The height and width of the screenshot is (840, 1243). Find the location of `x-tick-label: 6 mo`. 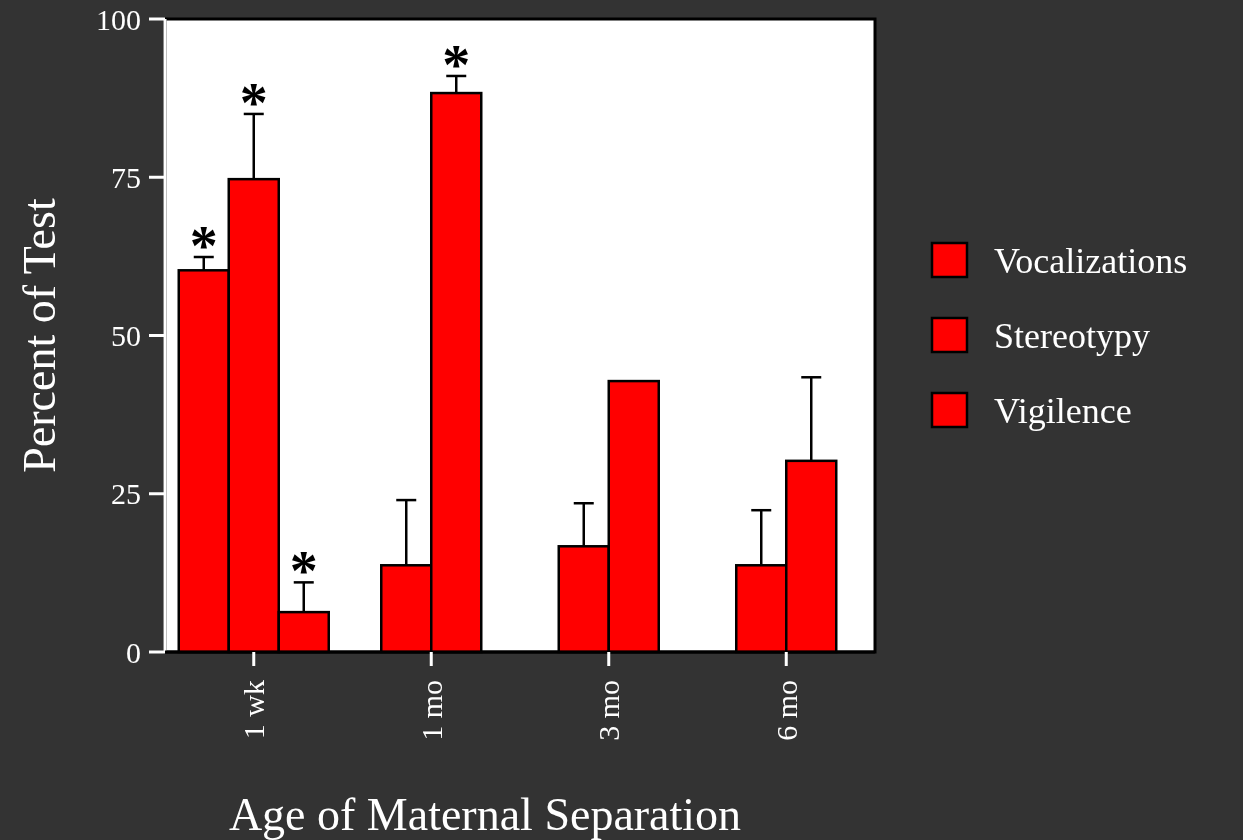

x-tick-label: 6 mo is located at coordinates (786, 710).